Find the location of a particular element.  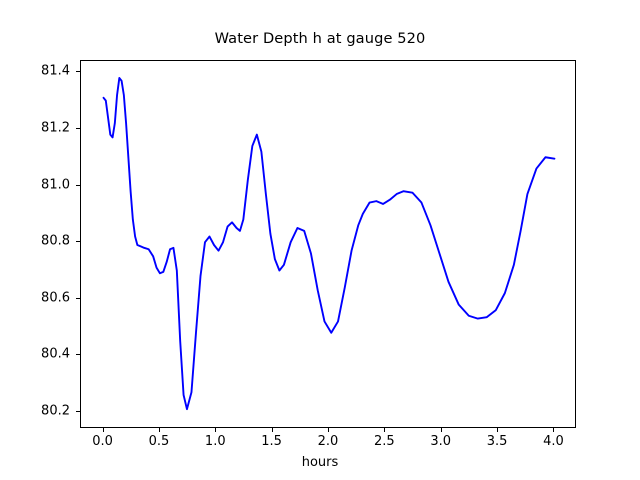

y-tick-label: 80.2 is located at coordinates (55, 411).